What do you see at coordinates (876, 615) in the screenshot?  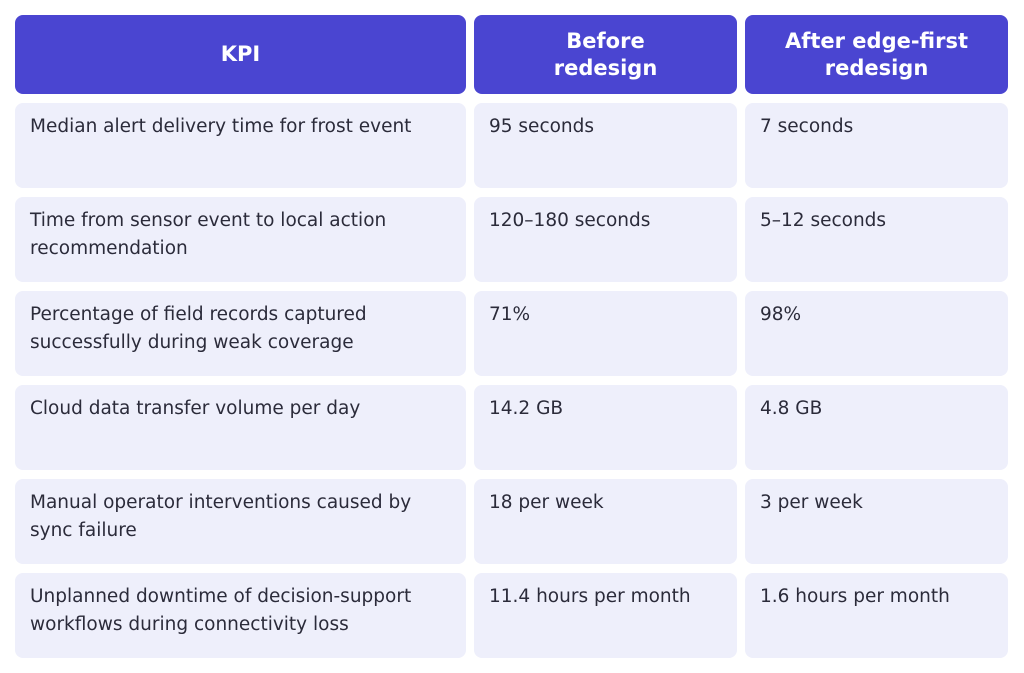 I see `value-cell: 1.6 hours per month` at bounding box center [876, 615].